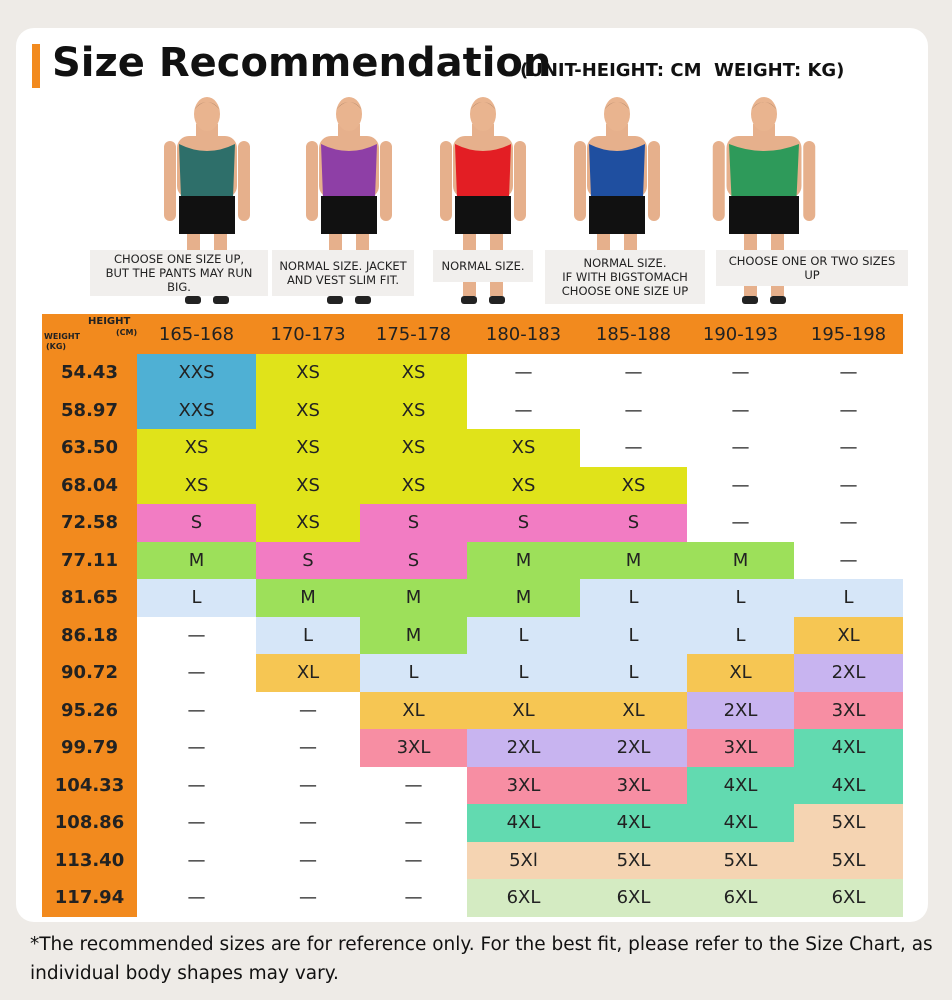  I want to click on weight-cell: 90.72, so click(89, 673).